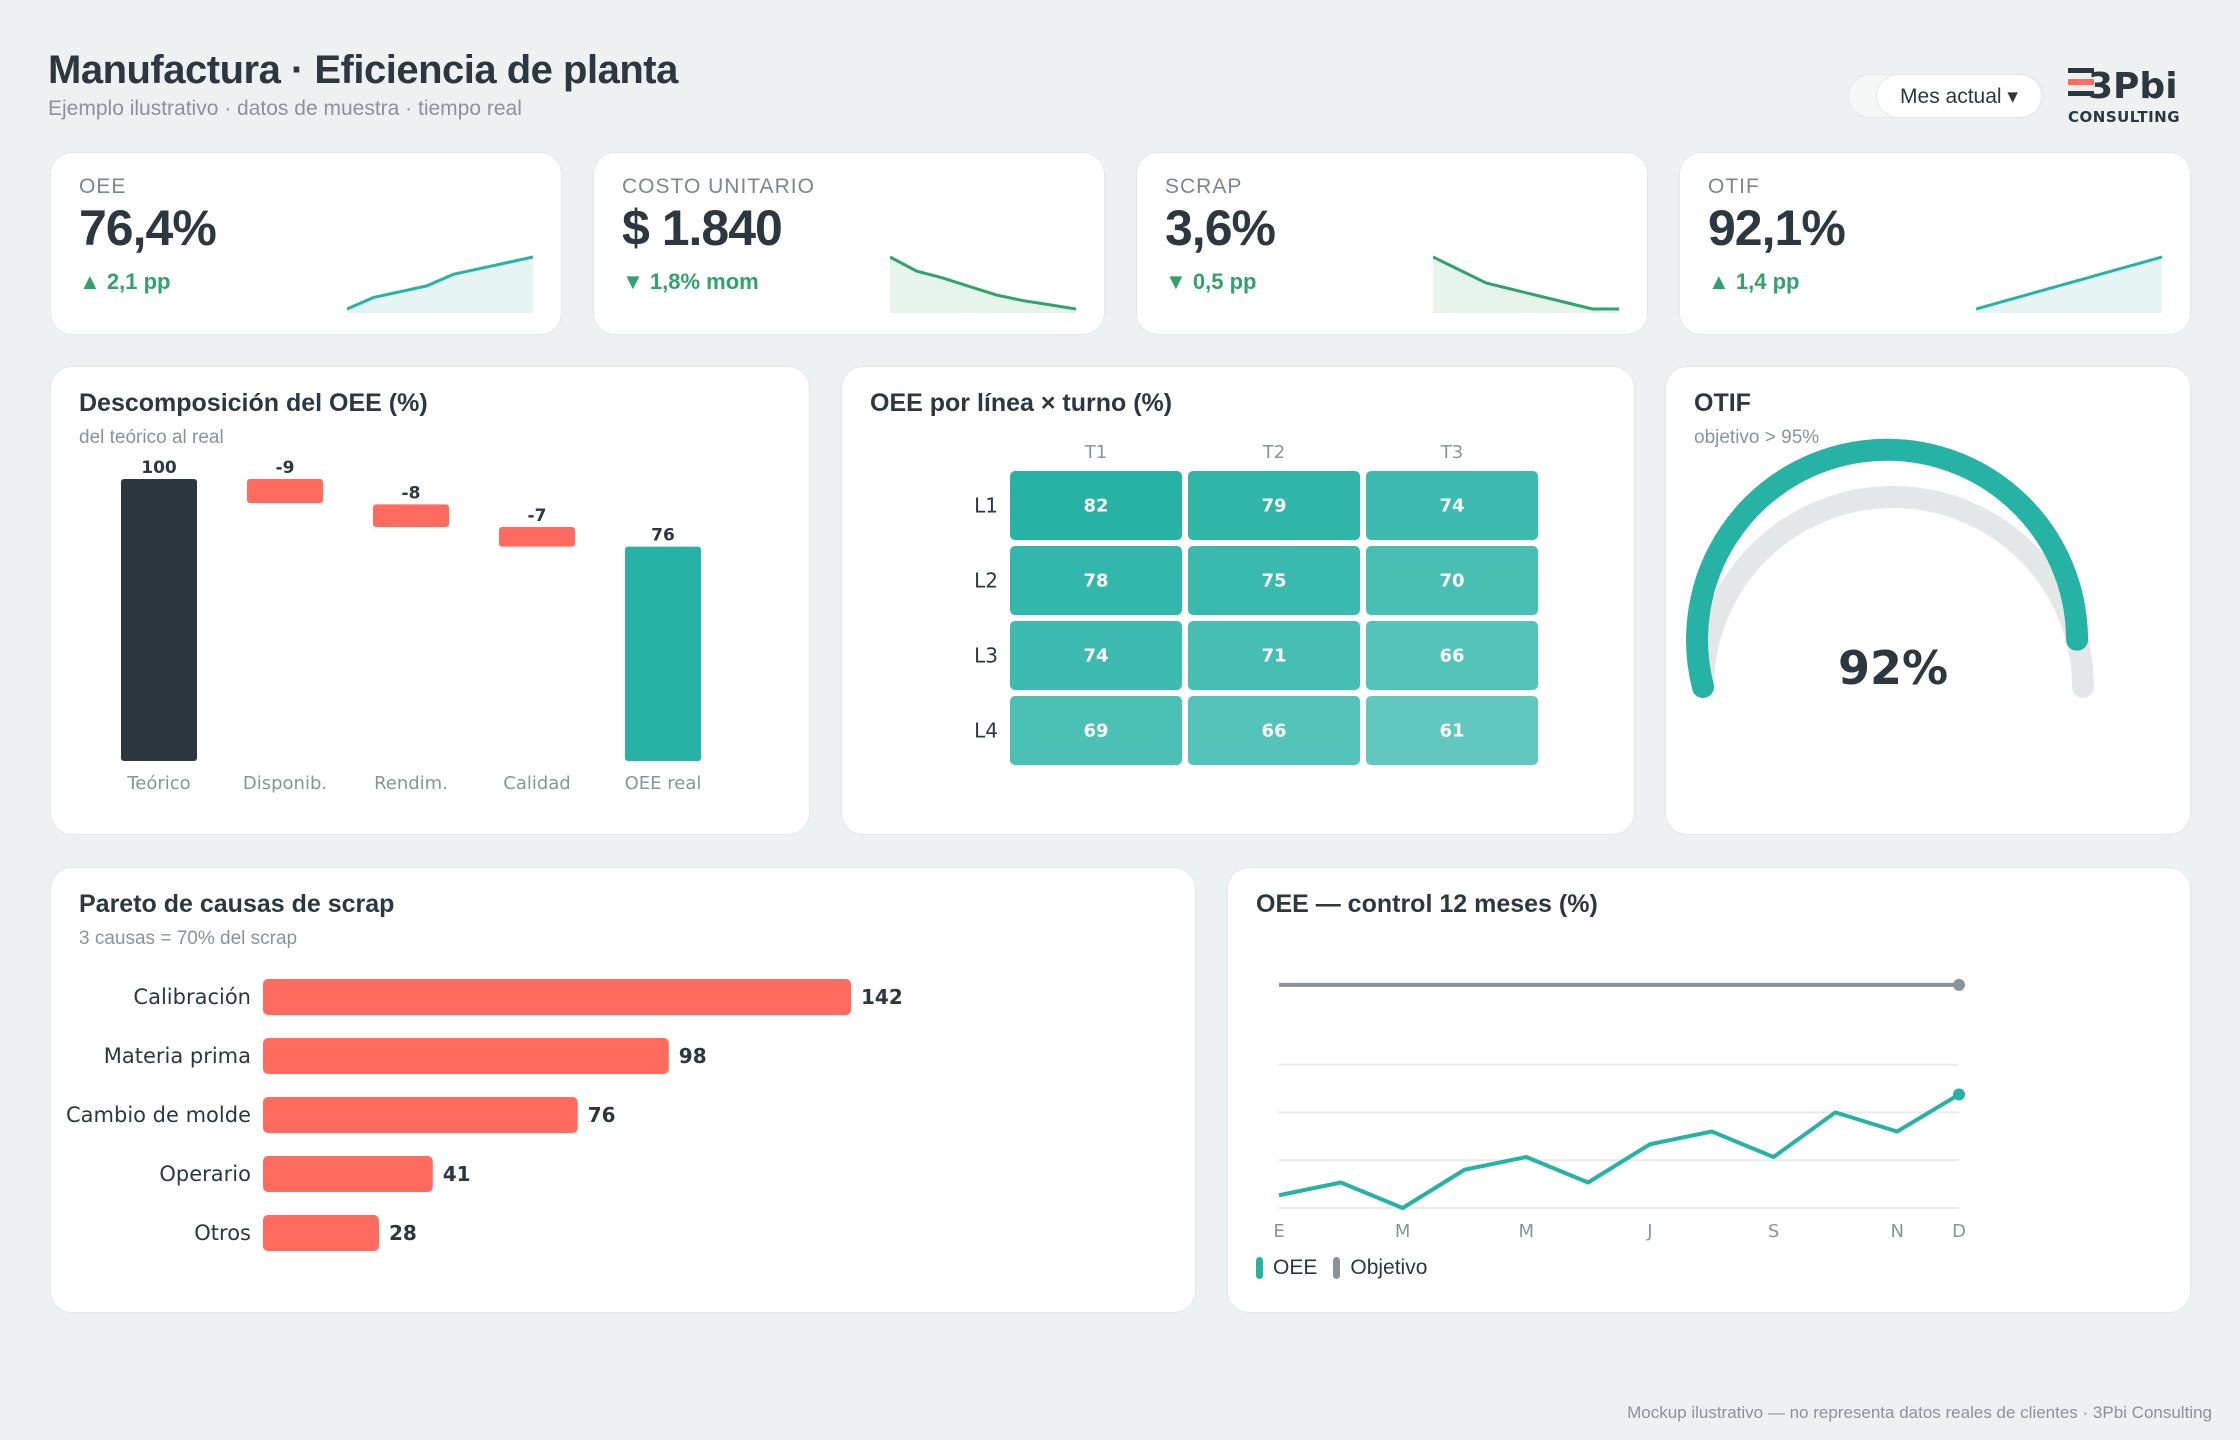 This screenshot has height=1440, width=2240. What do you see at coordinates (2124, 117) in the screenshot?
I see `logo-tagline: CONSULTING` at bounding box center [2124, 117].